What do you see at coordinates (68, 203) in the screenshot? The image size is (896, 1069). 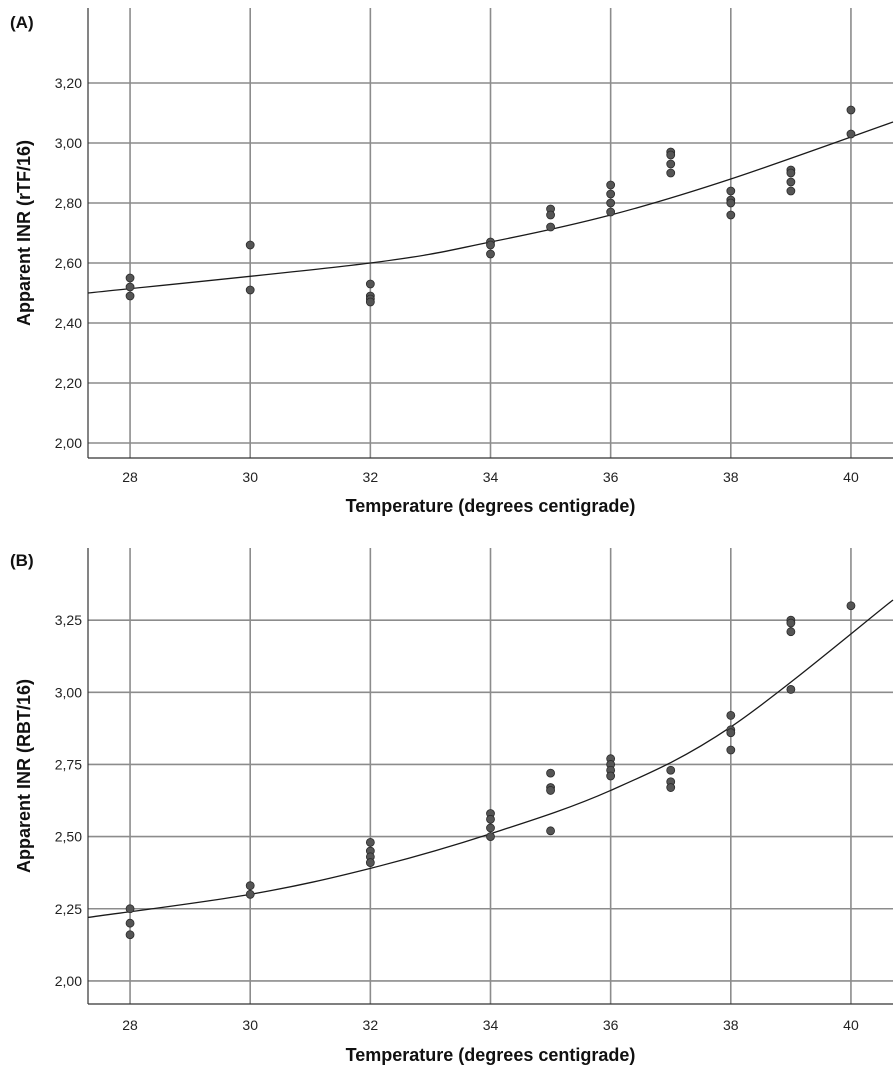 I see `y-tick-label: 2,80` at bounding box center [68, 203].